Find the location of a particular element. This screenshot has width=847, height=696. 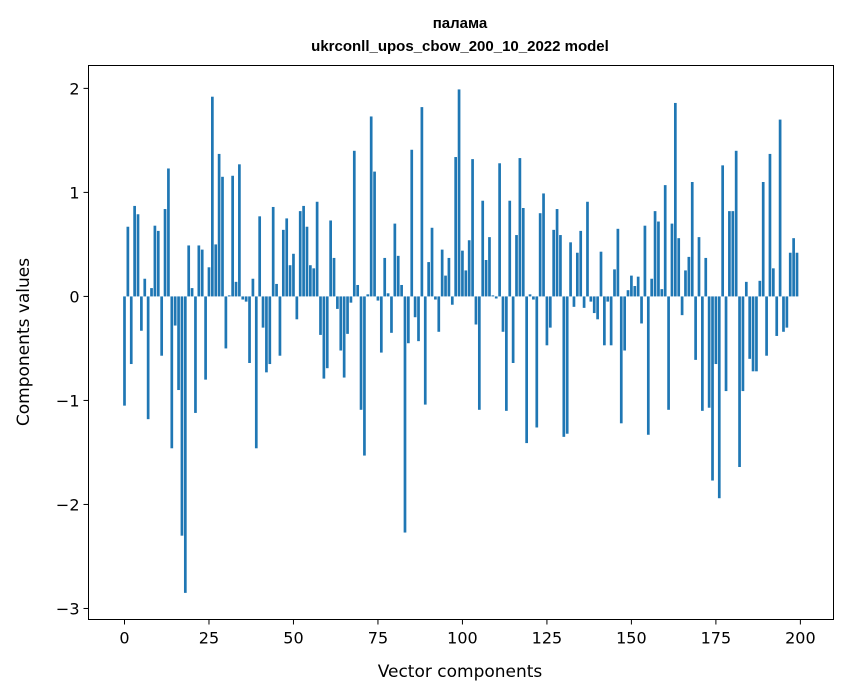

x-tick-label: 0 is located at coordinates (124, 638).